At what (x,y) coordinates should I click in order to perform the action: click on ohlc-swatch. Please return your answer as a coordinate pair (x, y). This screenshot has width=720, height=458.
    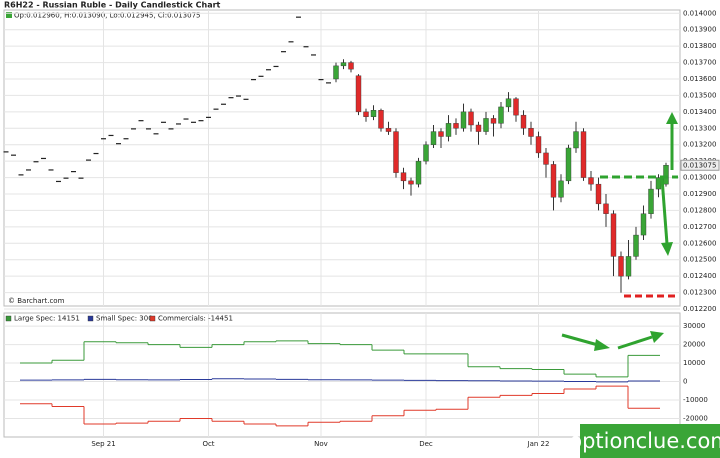
    Looking at the image, I should click on (9, 15).